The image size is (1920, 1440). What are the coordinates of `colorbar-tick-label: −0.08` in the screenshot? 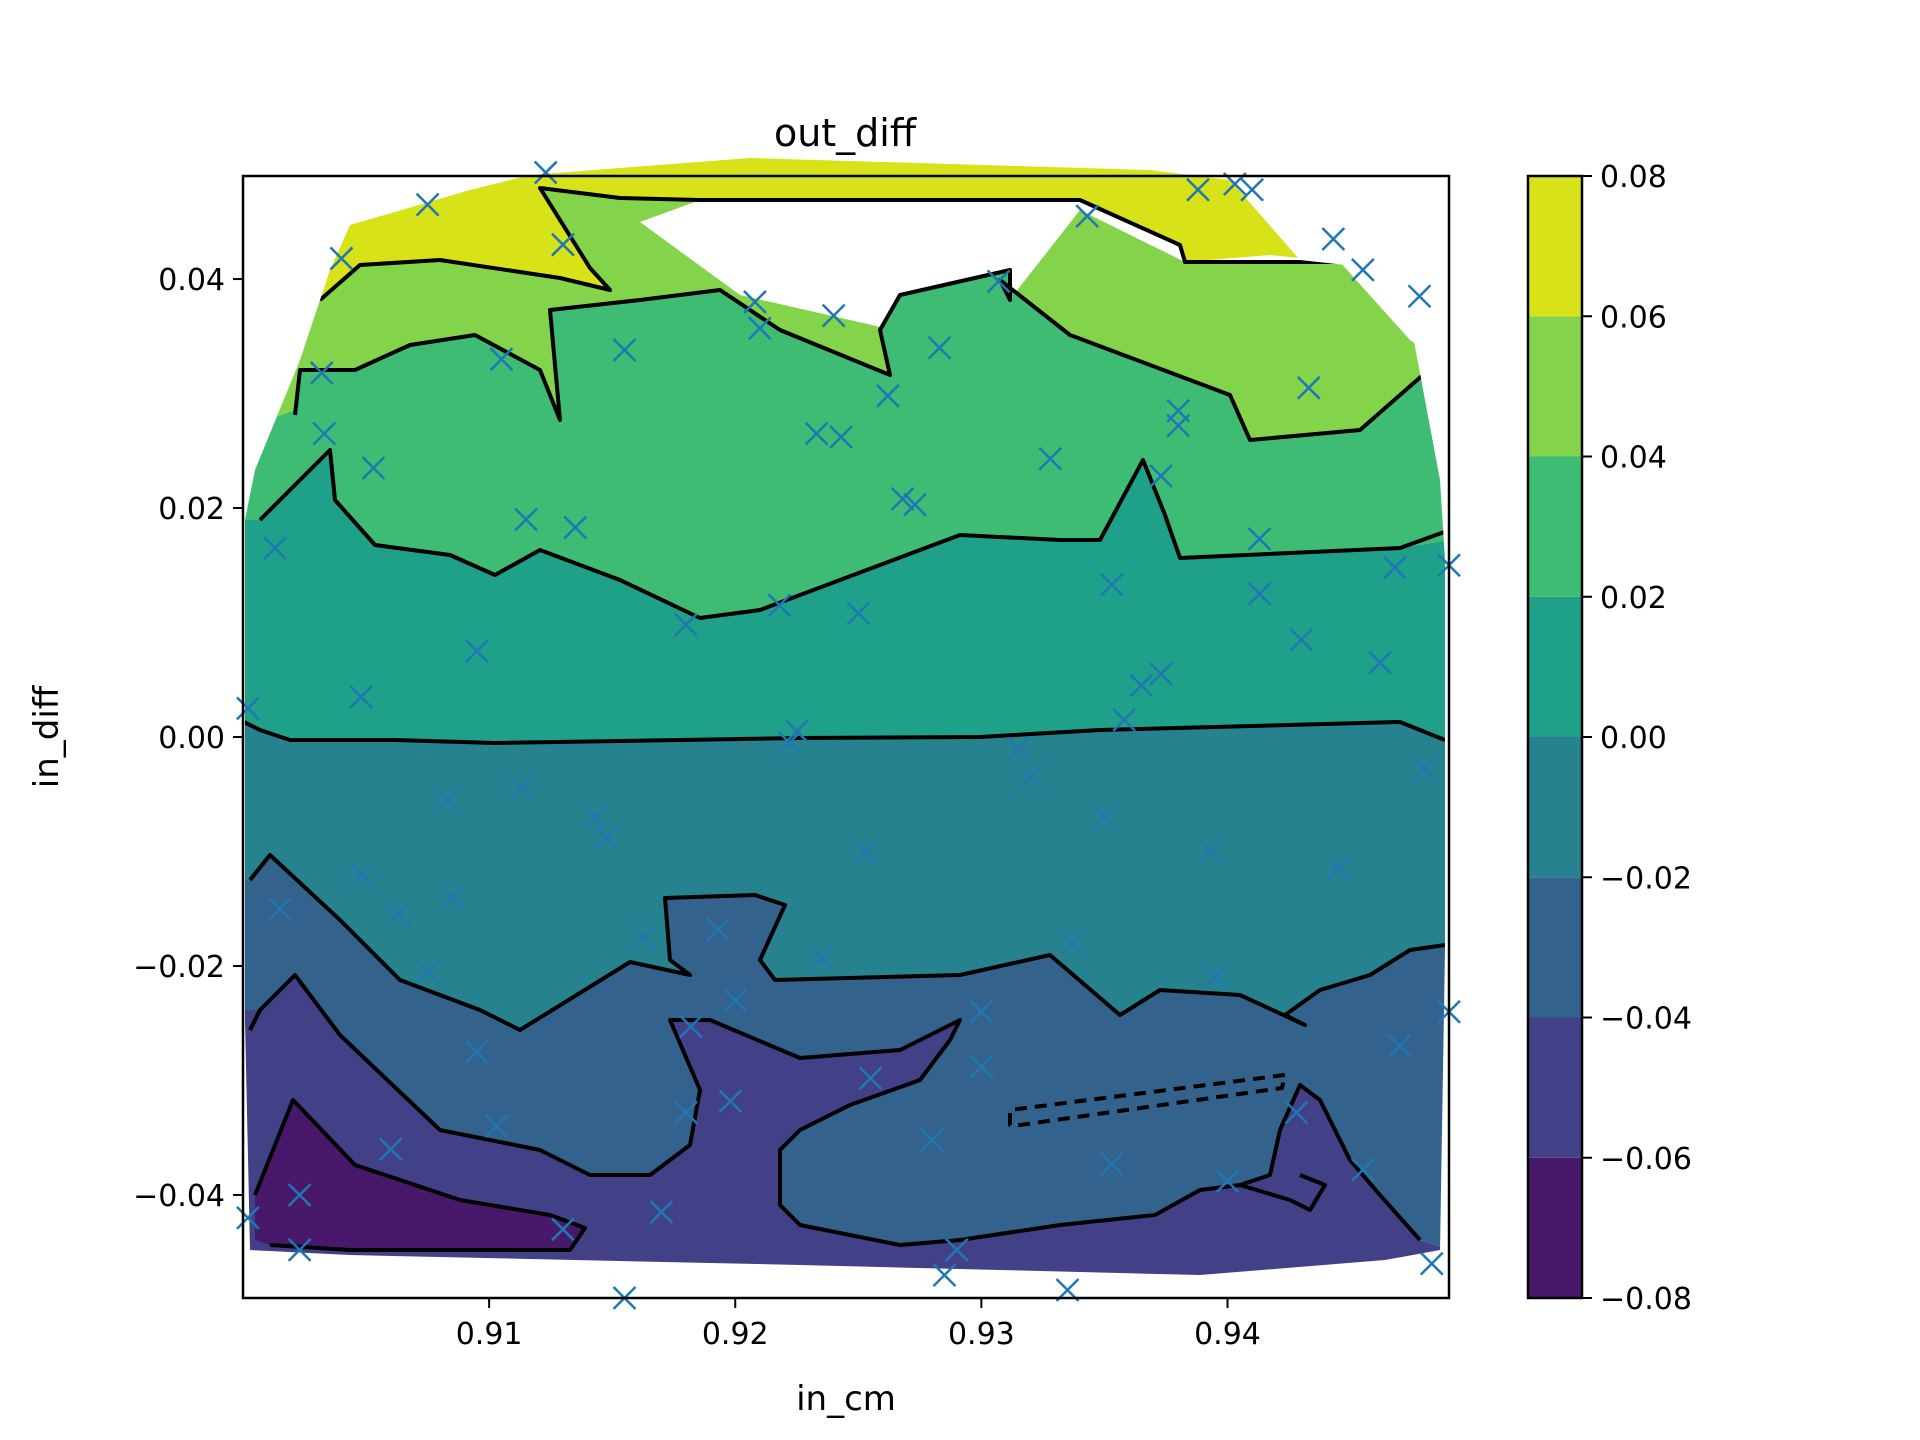 It's located at (1646, 1299).